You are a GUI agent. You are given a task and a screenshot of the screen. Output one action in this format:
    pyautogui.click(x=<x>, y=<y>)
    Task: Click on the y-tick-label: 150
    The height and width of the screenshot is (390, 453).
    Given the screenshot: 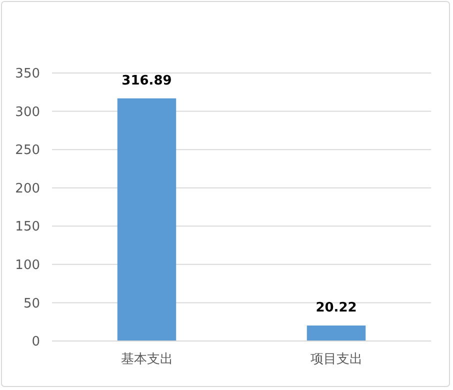 What is the action you would take?
    pyautogui.click(x=27, y=227)
    